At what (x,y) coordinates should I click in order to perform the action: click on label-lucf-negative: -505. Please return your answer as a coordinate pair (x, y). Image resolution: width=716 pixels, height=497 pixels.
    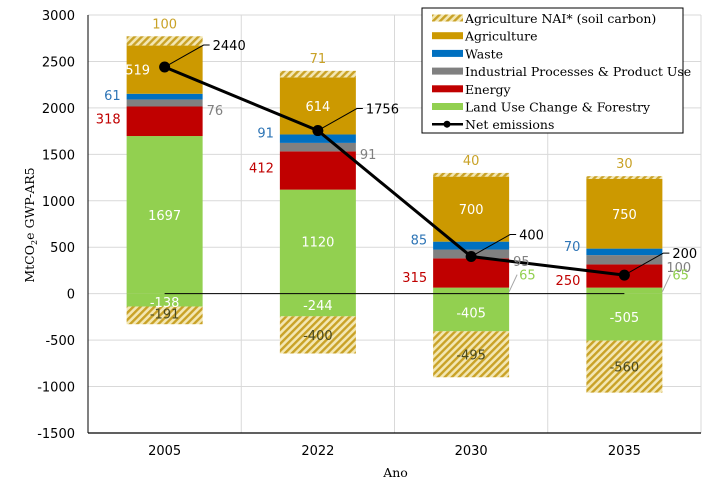
    Looking at the image, I should click on (625, 318).